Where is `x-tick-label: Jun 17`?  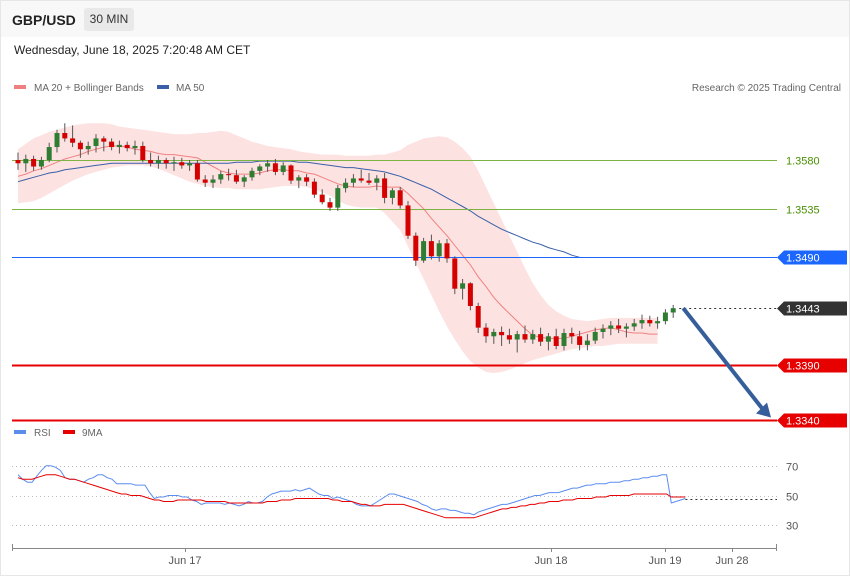 x-tick-label: Jun 17 is located at coordinates (184, 561).